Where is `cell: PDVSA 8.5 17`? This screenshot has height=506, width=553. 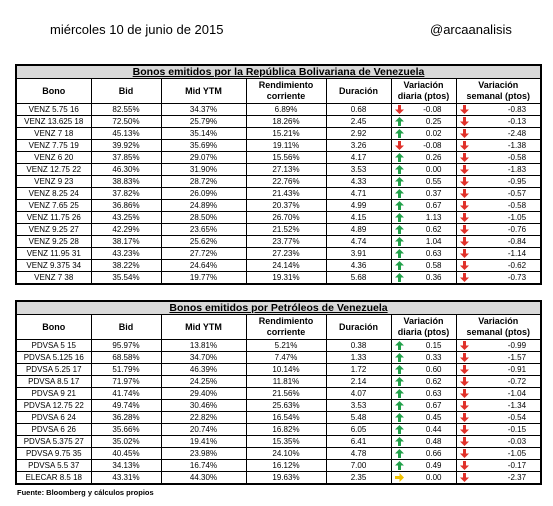
cell: PDVSA 8.5 17 is located at coordinates (53, 381).